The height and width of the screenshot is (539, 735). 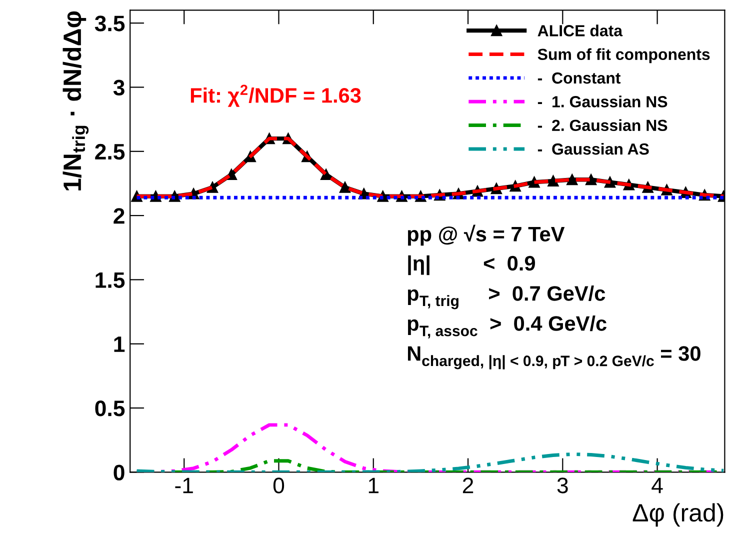 What do you see at coordinates (109, 24) in the screenshot?
I see `y-tick-label: 3.5` at bounding box center [109, 24].